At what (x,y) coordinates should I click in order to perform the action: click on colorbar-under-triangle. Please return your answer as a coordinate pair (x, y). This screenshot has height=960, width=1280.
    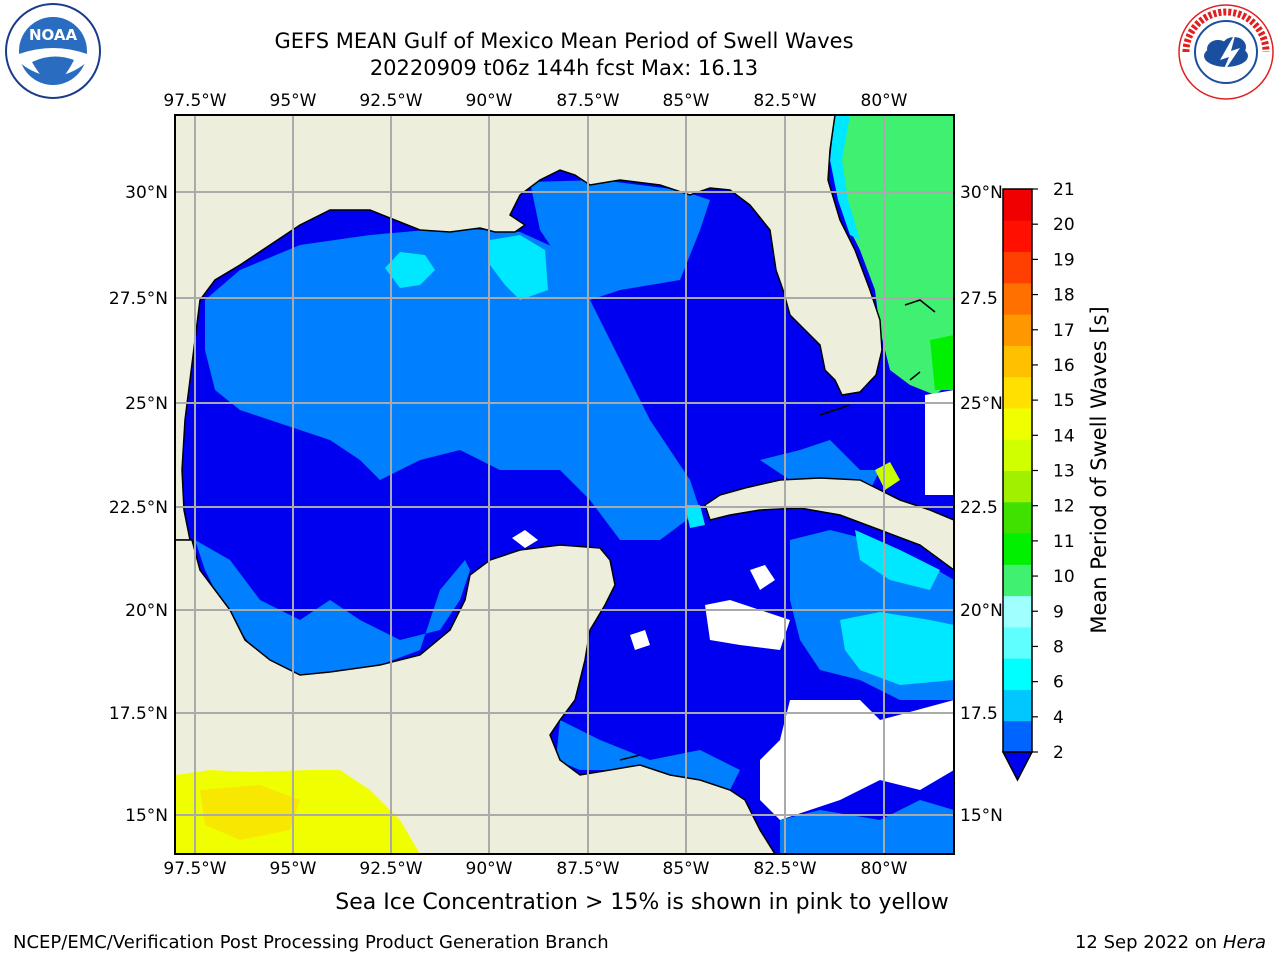
    Looking at the image, I should click on (1017, 766).